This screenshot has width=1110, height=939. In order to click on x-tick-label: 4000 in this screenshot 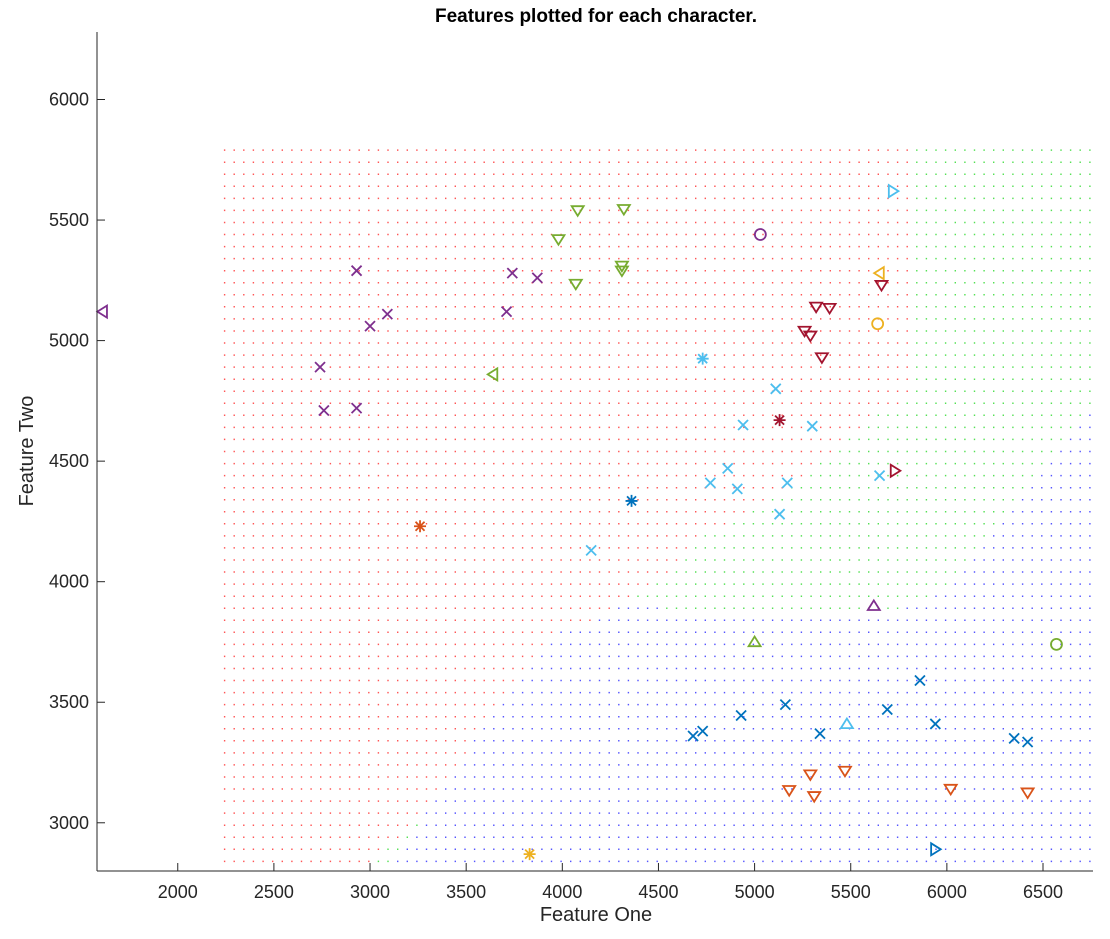, I will do `click(562, 892)`.